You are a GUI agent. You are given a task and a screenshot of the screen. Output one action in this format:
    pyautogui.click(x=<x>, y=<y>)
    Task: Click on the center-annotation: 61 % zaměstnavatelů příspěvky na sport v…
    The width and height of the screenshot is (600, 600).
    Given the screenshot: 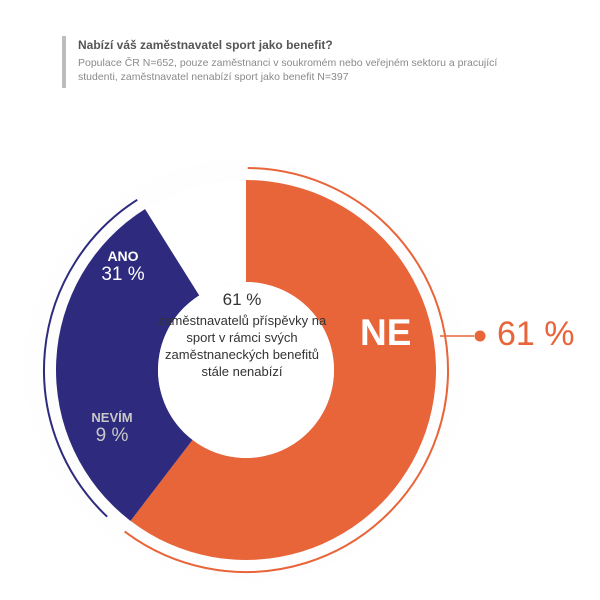 What is the action you would take?
    pyautogui.click(x=242, y=335)
    